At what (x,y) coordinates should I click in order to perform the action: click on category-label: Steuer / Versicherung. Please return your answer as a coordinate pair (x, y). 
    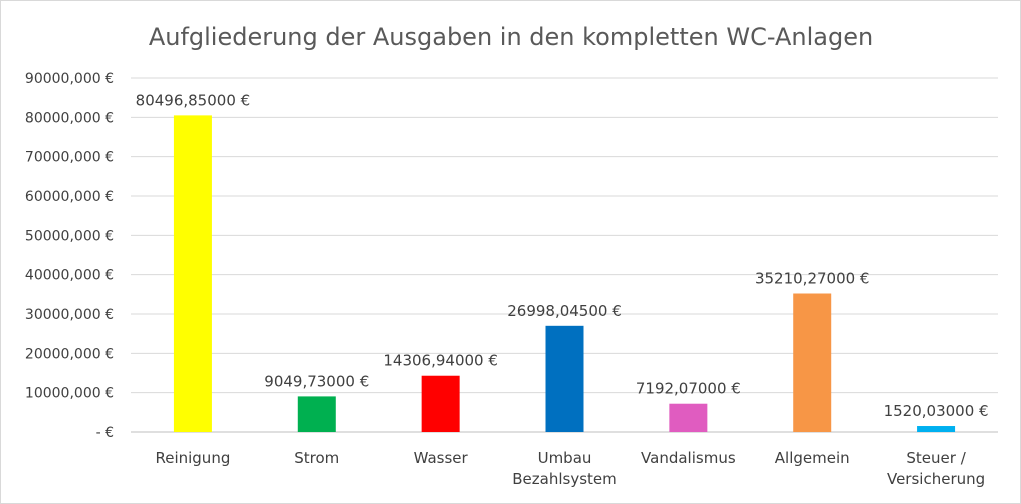
    Looking at the image, I should click on (936, 468).